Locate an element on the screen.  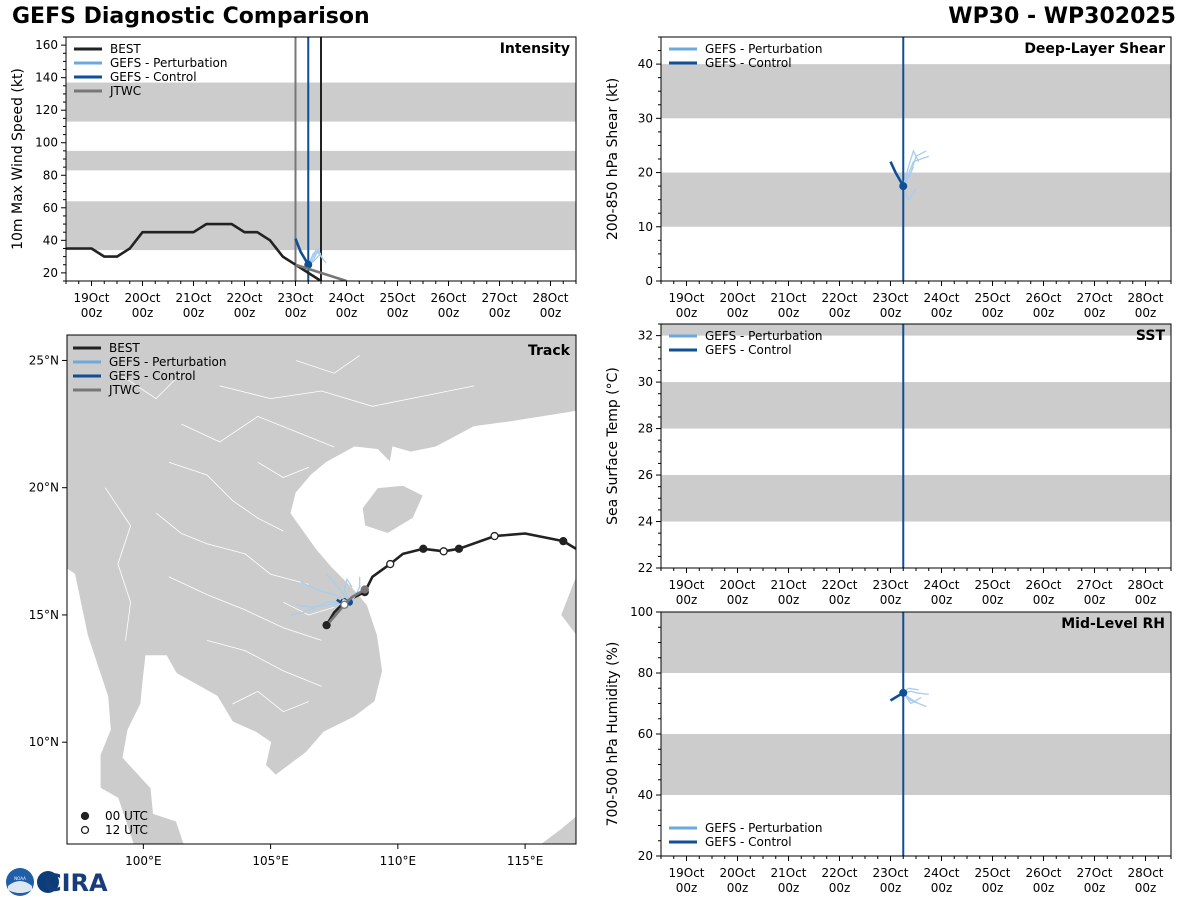
track-title: Track is located at coordinates (549, 351).